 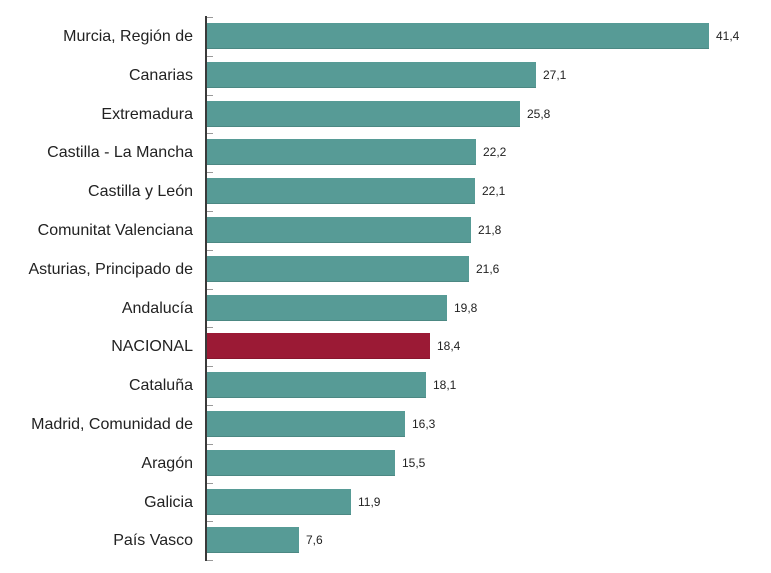 What do you see at coordinates (728, 36) in the screenshot?
I see `value-label: 41,4` at bounding box center [728, 36].